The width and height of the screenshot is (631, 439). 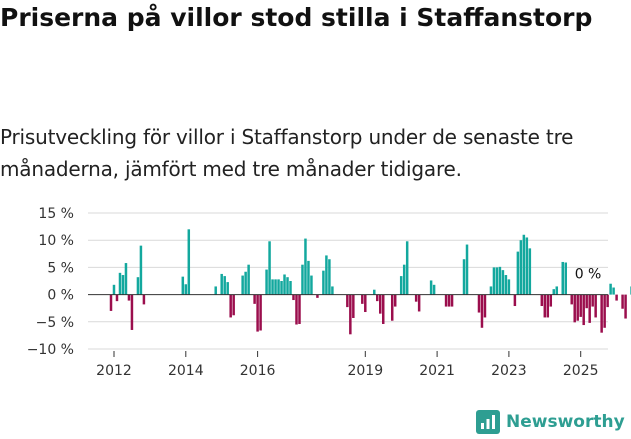 I want to click on x-tick-label: 2021, so click(x=437, y=371).